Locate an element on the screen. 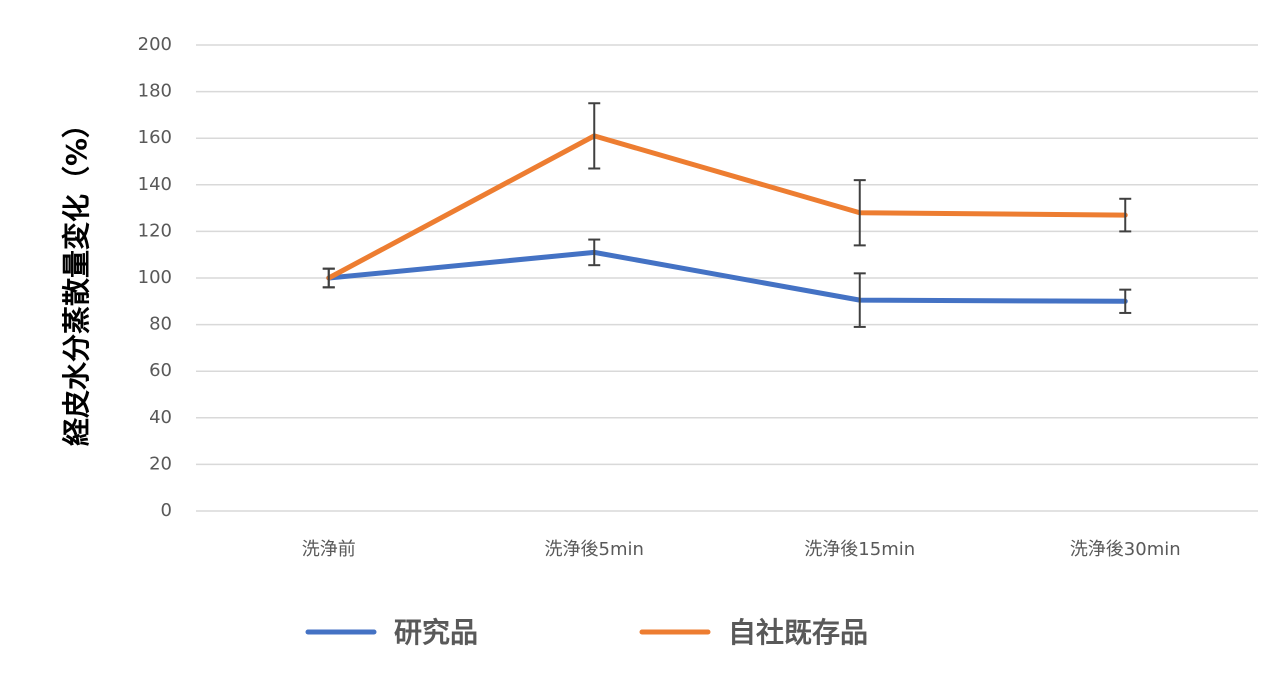 This screenshot has height=676, width=1280. x-tick-label: 洗浄後5min is located at coordinates (594, 549).